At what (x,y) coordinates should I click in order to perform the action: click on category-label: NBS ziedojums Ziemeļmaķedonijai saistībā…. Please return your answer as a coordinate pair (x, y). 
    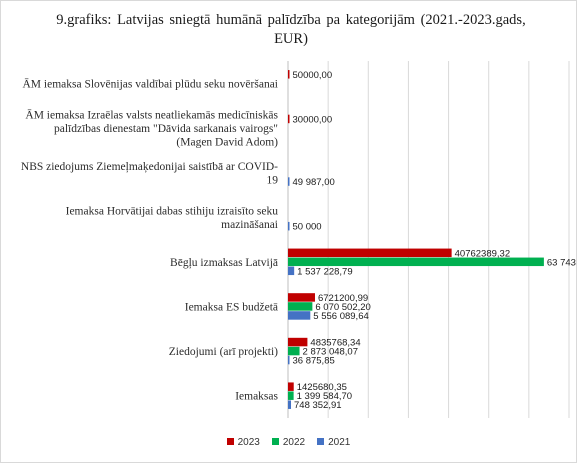
    Looking at the image, I should click on (149, 167).